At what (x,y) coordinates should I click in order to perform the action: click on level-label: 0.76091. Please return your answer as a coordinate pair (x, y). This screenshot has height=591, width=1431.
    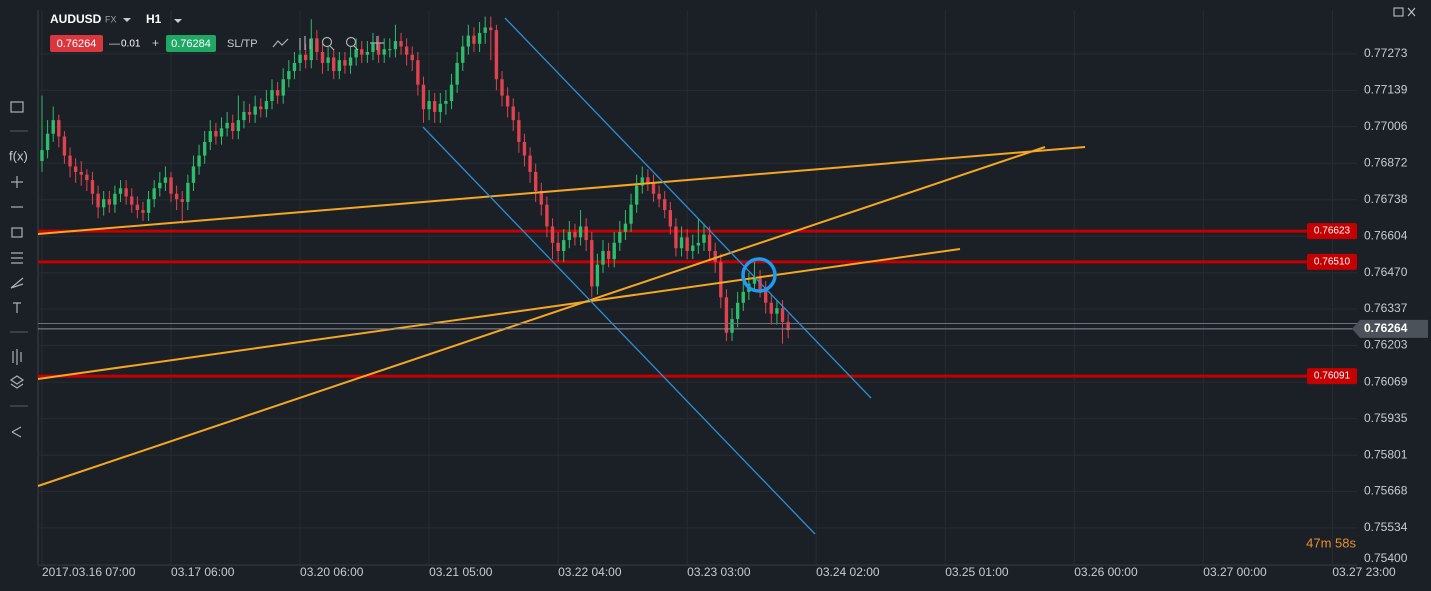
    Looking at the image, I should click on (1332, 376).